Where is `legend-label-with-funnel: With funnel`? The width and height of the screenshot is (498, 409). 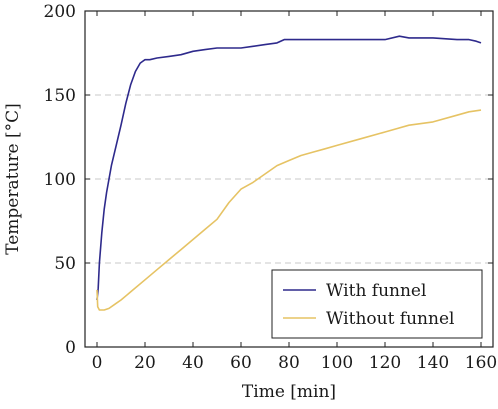
legend-label-with-funnel: With funnel is located at coordinates (376, 291).